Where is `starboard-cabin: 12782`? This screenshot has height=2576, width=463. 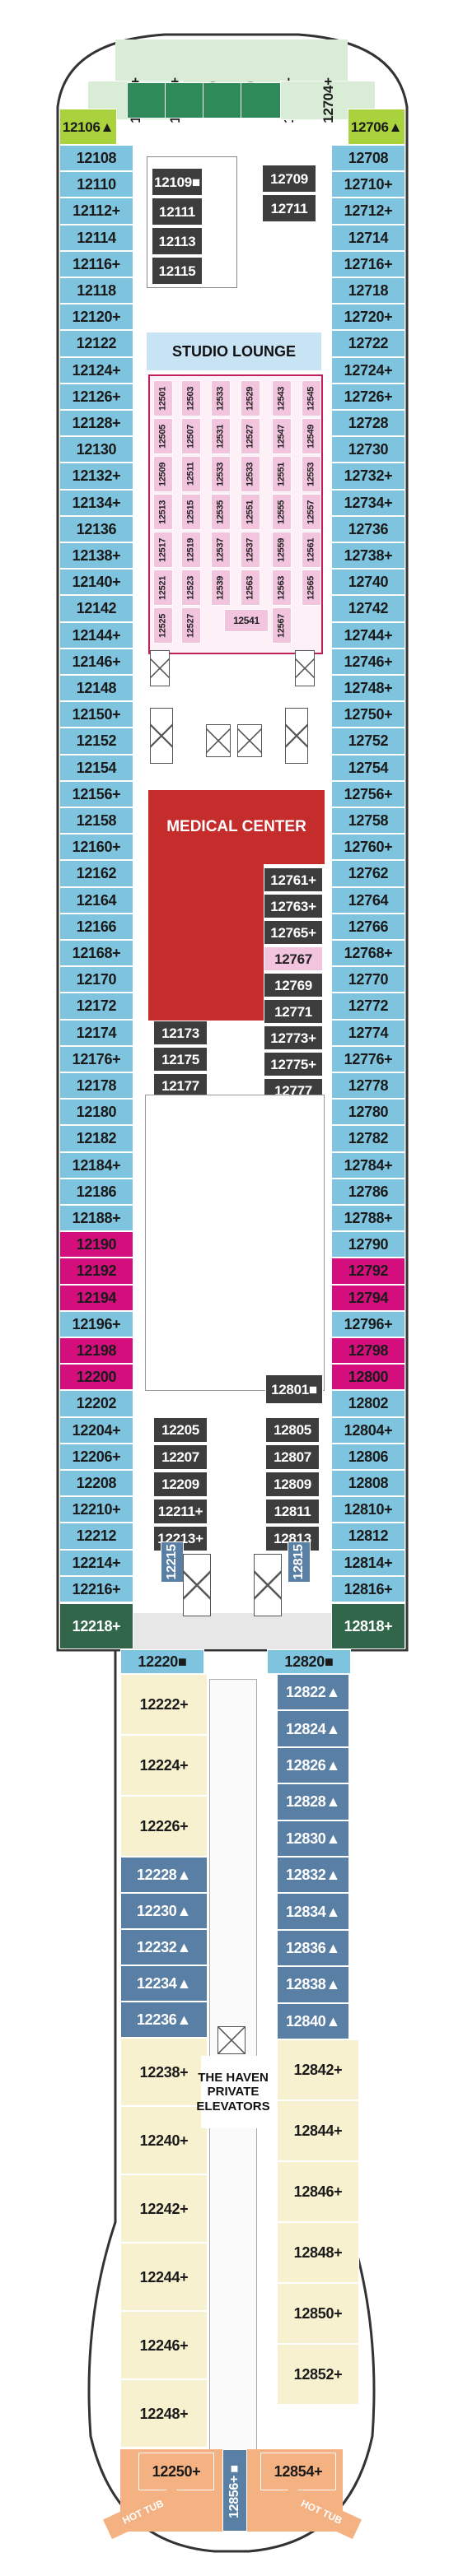 starboard-cabin: 12782 is located at coordinates (368, 1138).